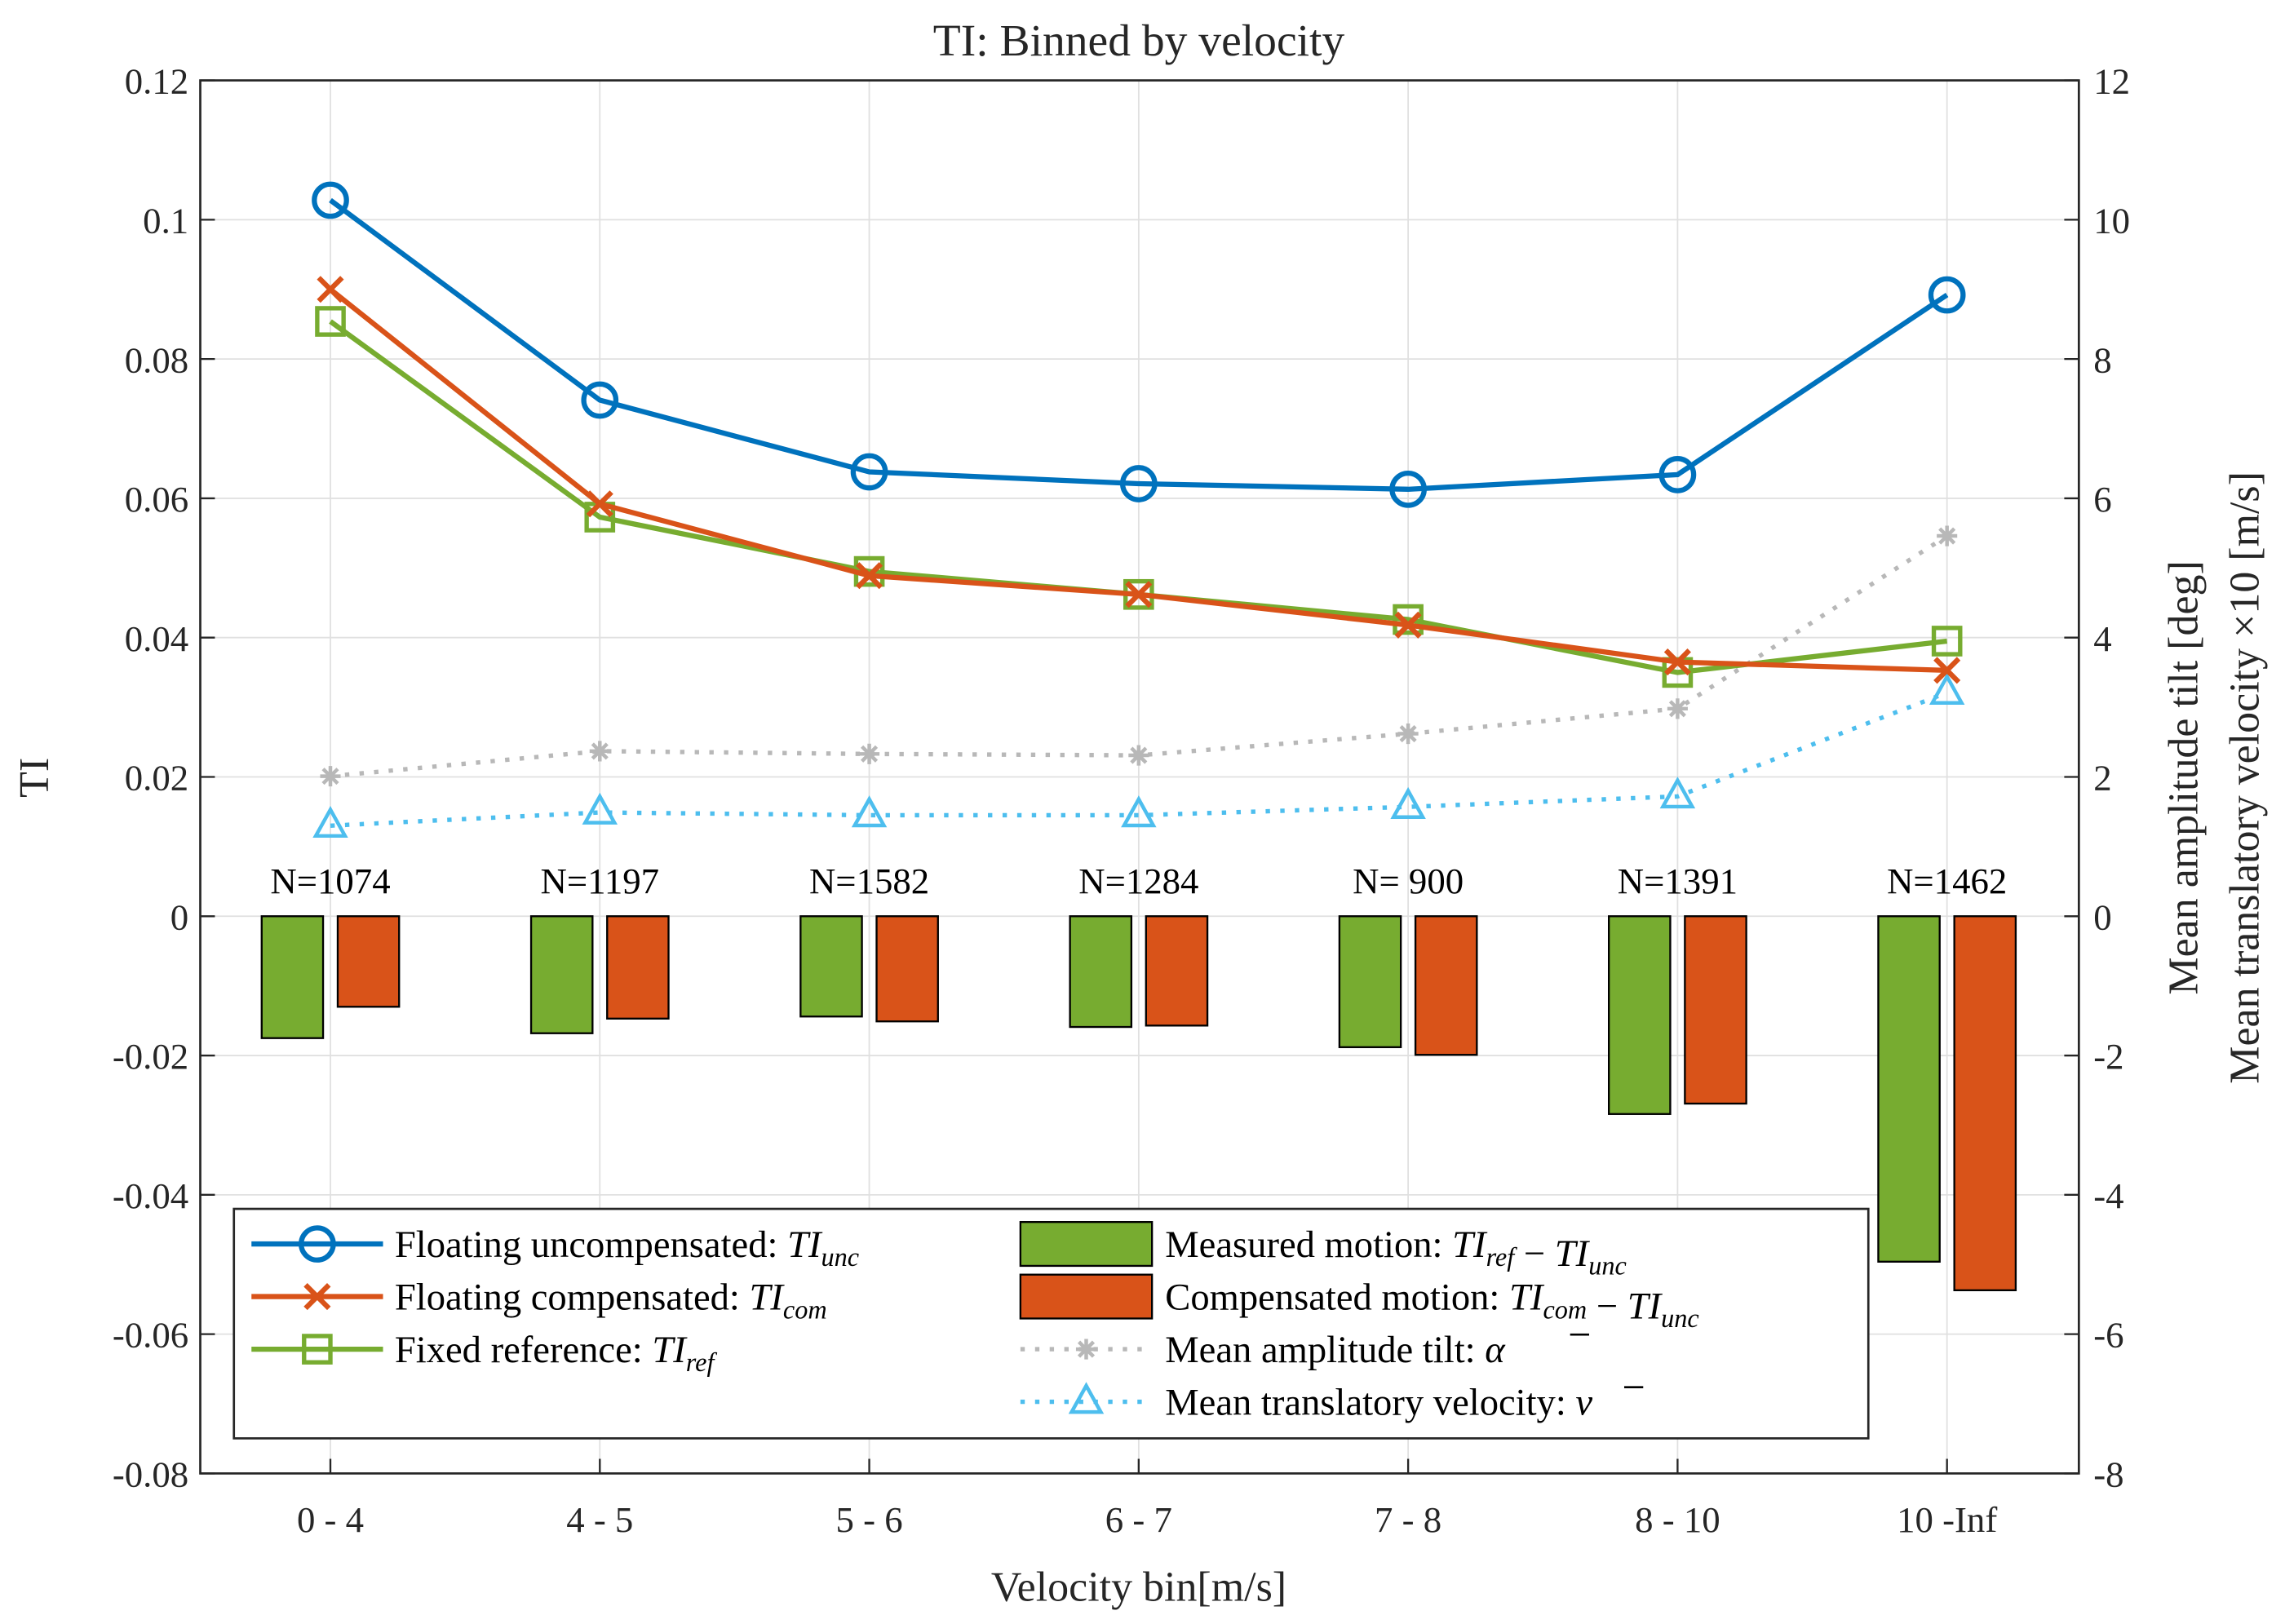 The image size is (2285, 1624). Describe the element at coordinates (1947, 1519) in the screenshot. I see `x-tick-label: 10 -Inf` at that location.